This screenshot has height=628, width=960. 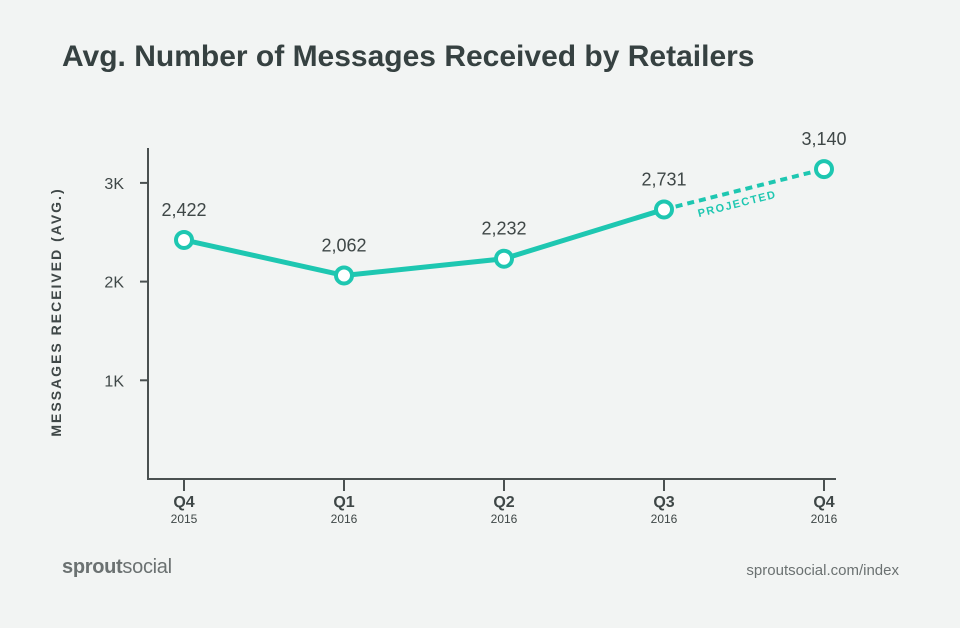 I want to click on y-tick-label: 3K, so click(x=114, y=184).